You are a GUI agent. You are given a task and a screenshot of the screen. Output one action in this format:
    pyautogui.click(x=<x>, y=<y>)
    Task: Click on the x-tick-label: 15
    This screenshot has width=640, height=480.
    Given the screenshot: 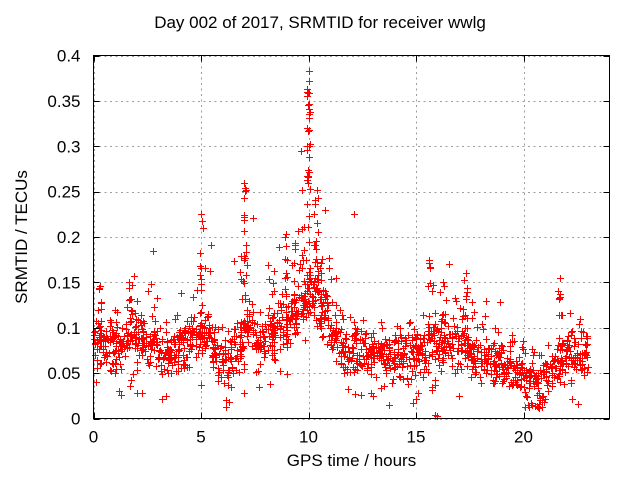 What is the action you would take?
    pyautogui.click(x=416, y=437)
    